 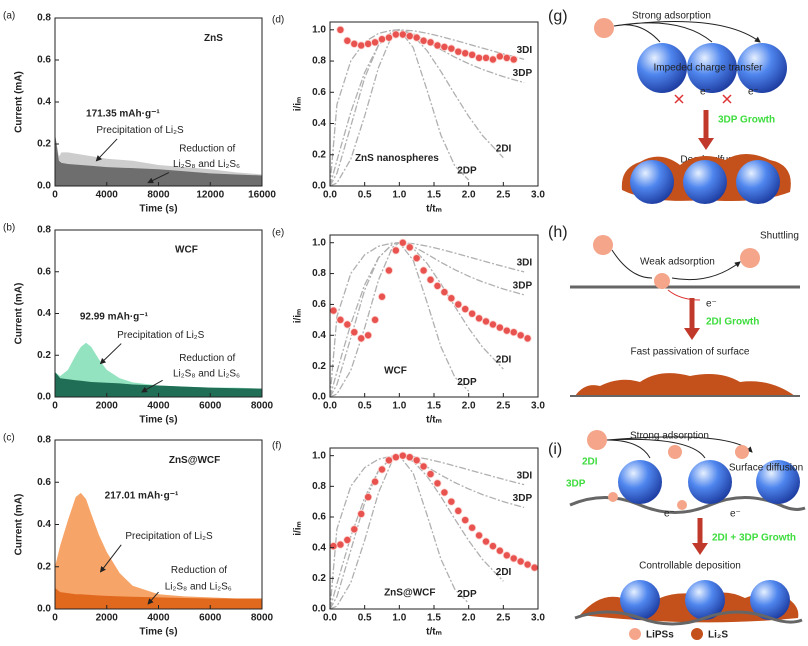 I want to click on x-tick-label: 16000, so click(x=262, y=195).